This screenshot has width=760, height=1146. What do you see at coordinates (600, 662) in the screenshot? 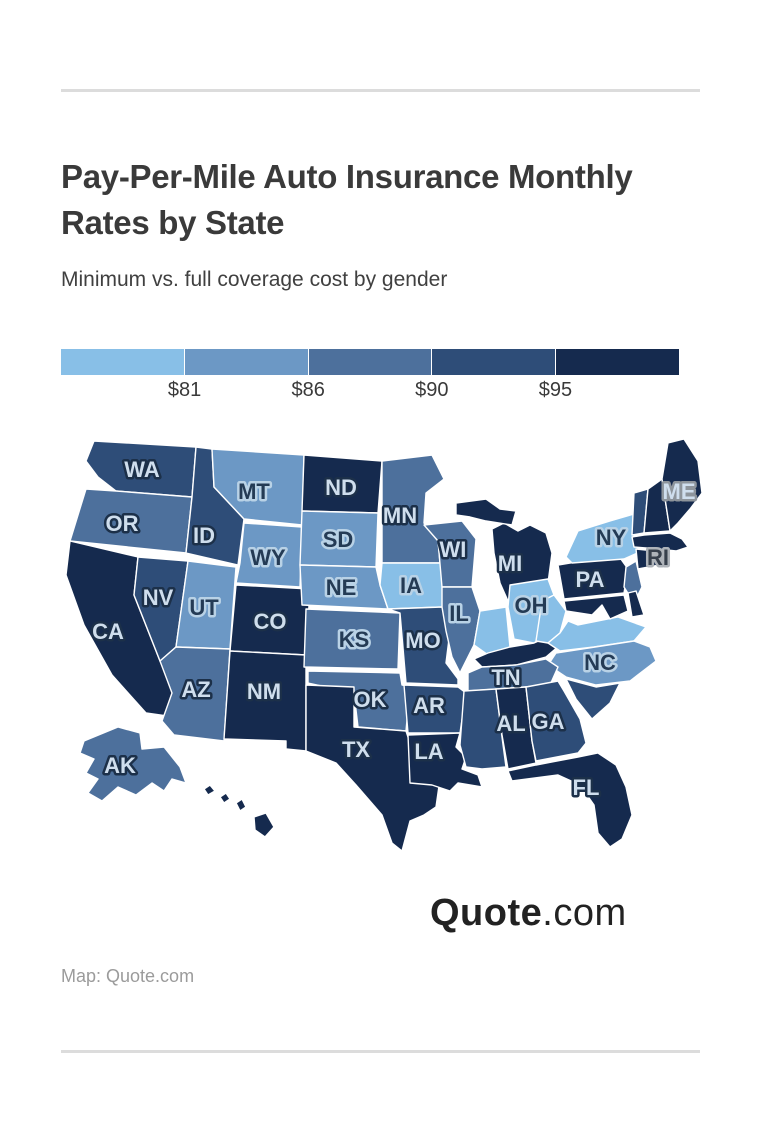
I see `state-label-nc: NC` at bounding box center [600, 662].